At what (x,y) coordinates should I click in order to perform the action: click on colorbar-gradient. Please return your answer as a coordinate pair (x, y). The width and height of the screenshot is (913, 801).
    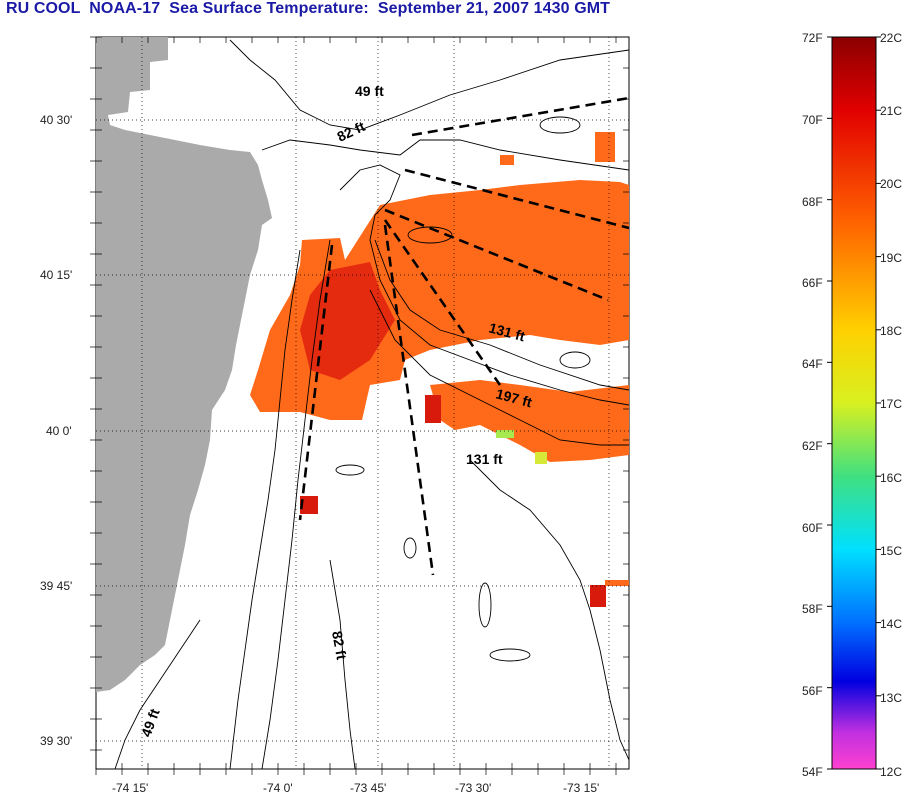
    Looking at the image, I should click on (854, 403).